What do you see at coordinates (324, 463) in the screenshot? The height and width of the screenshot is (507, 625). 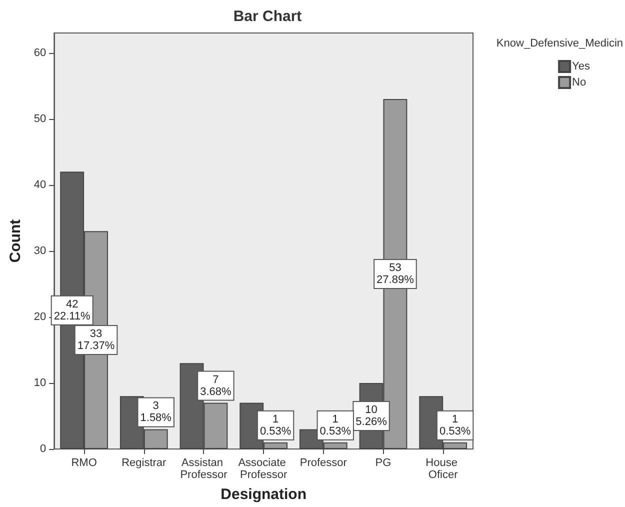 I see `x-tick-label: Professor` at bounding box center [324, 463].